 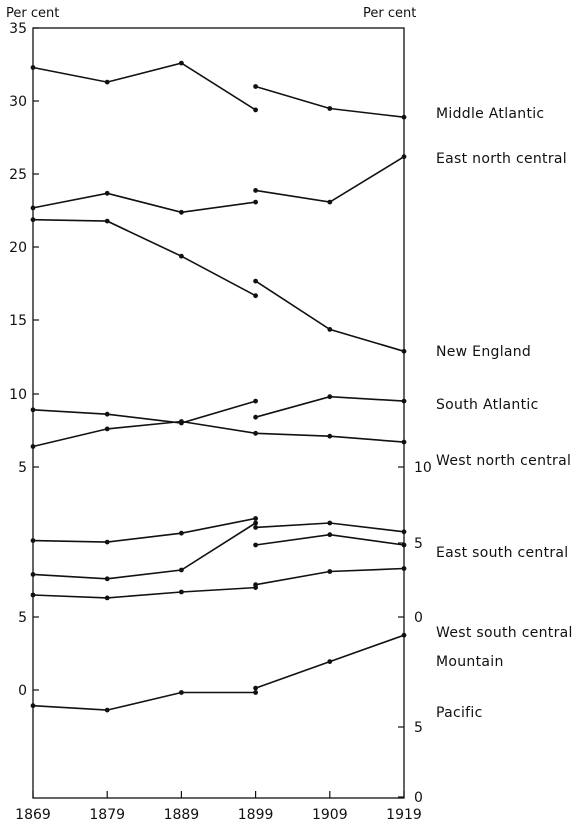 I want to click on series-label: West south central, so click(x=504, y=633).